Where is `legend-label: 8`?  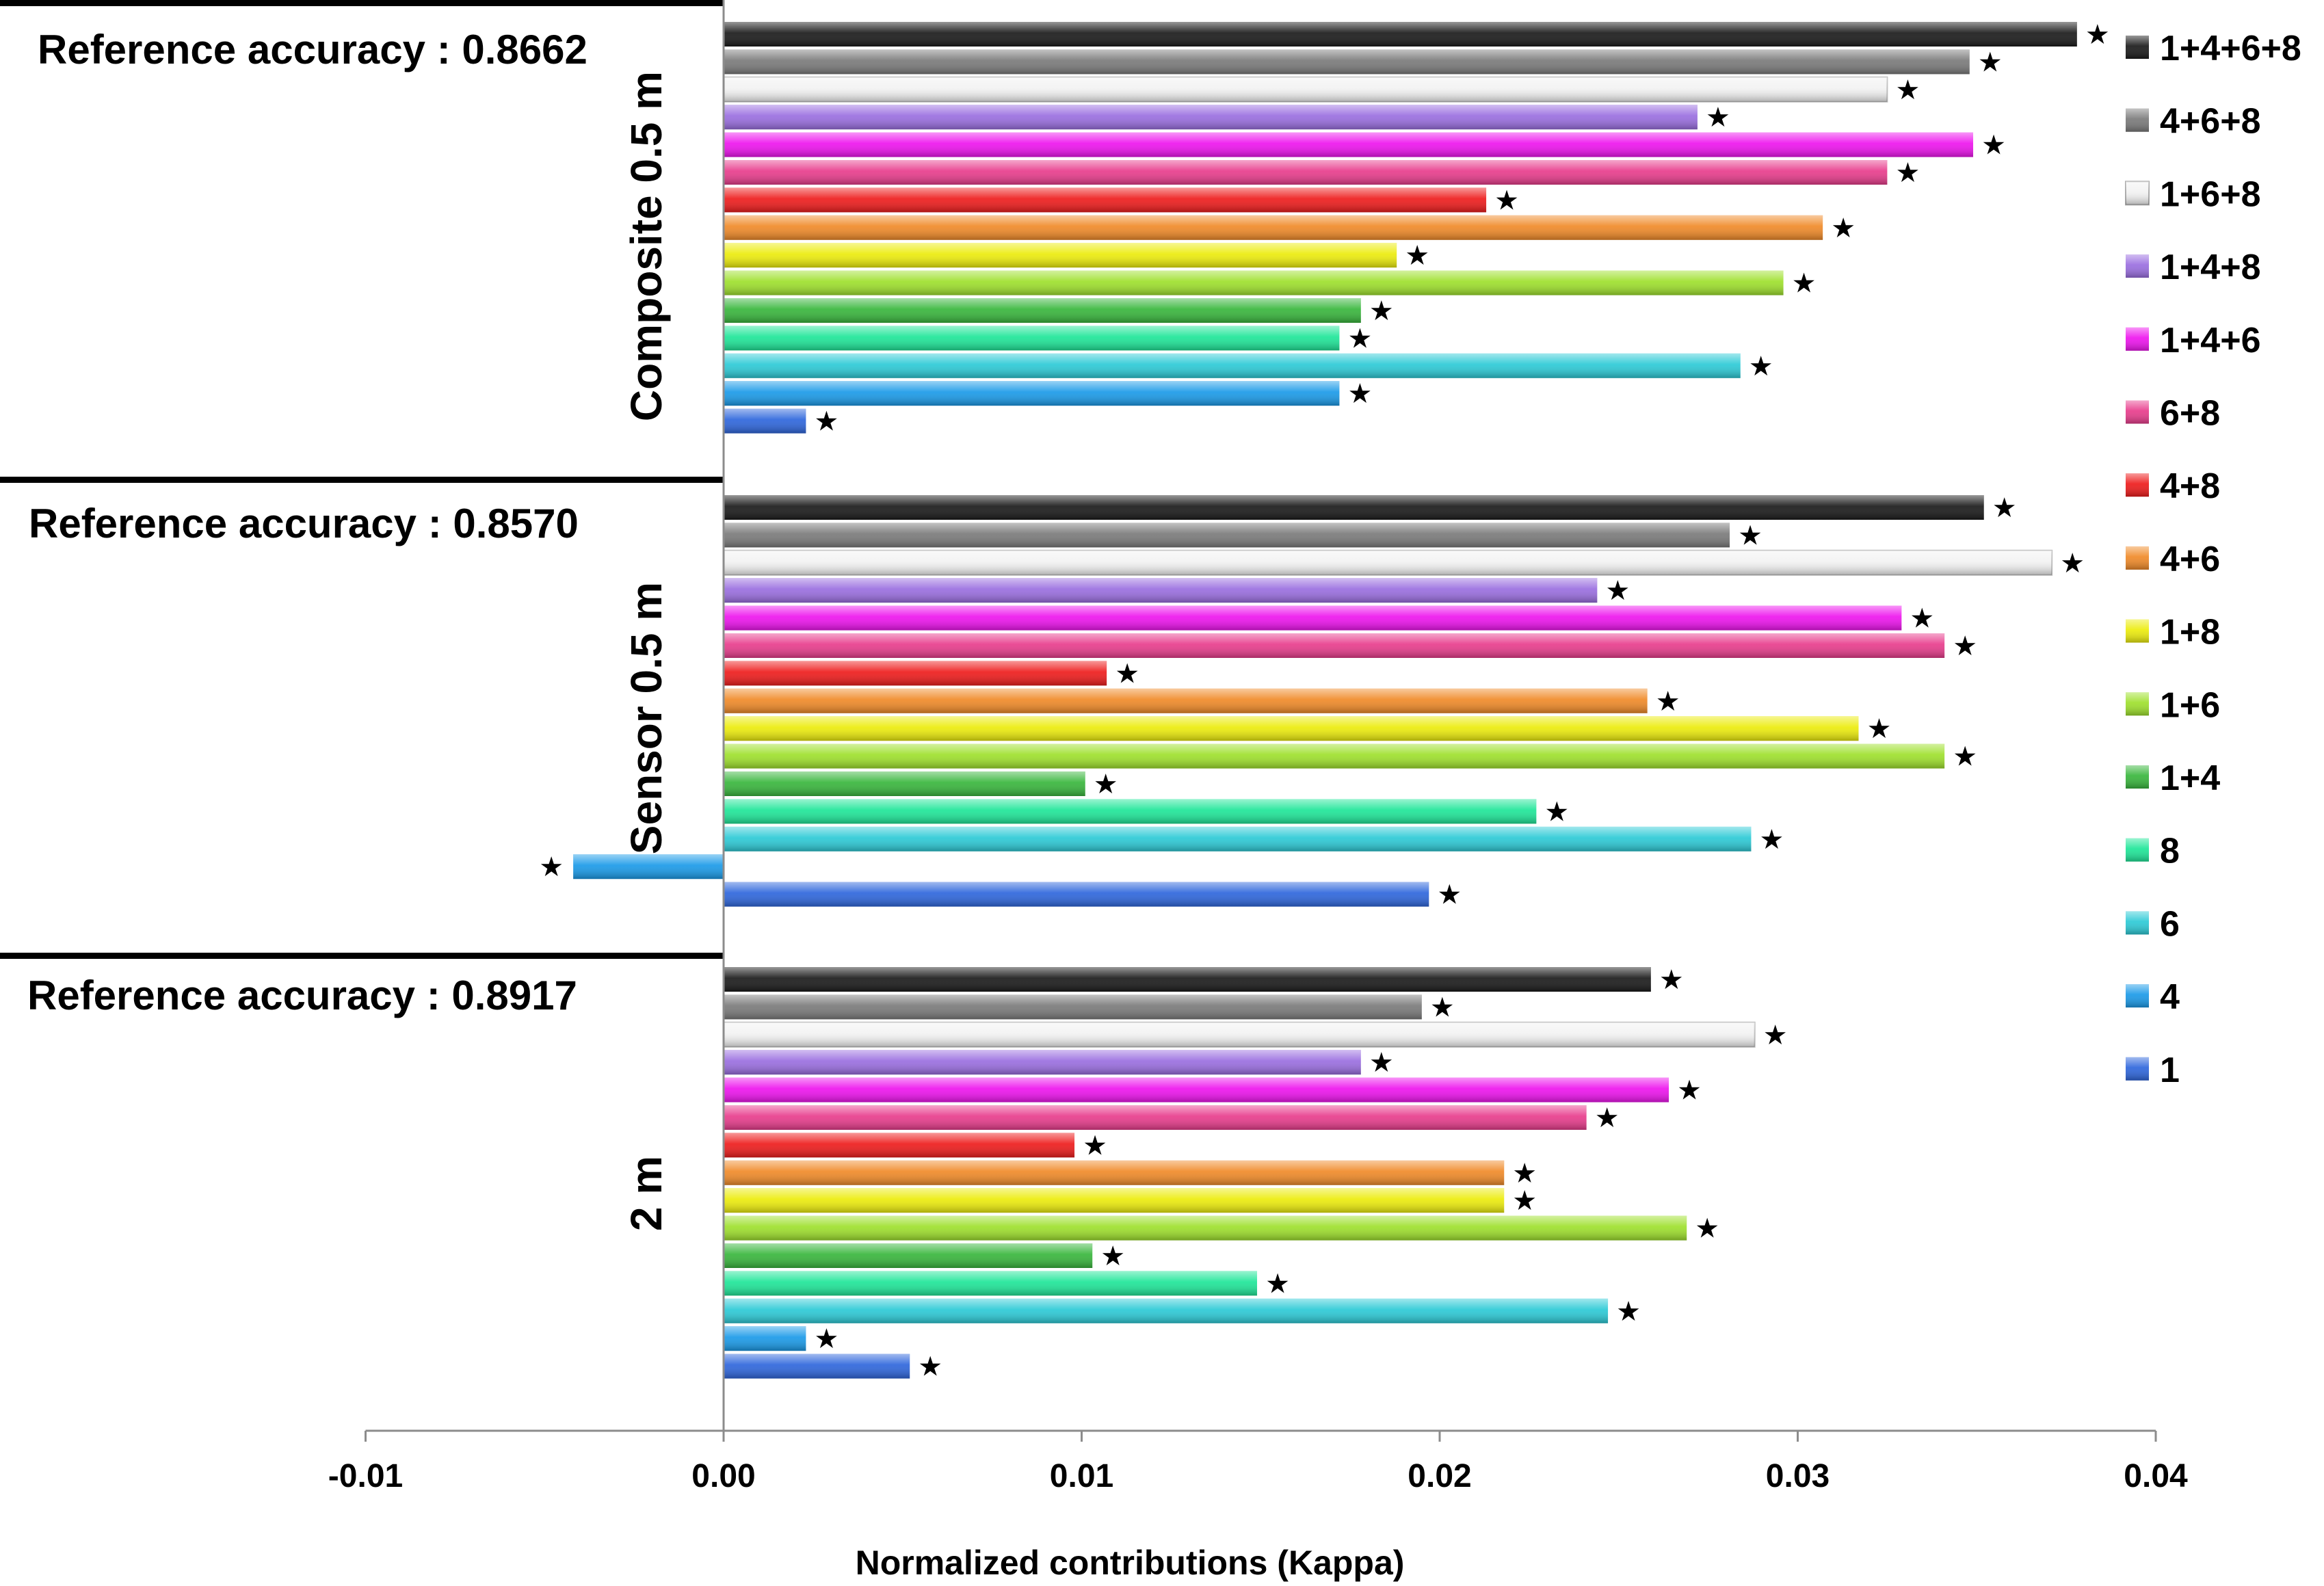 legend-label: 8 is located at coordinates (2170, 852).